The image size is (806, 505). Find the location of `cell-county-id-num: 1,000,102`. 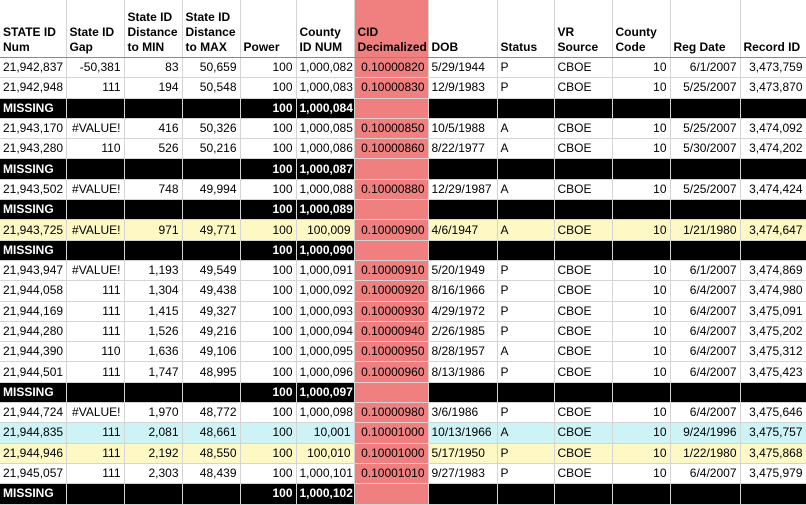

cell-county-id-num: 1,000,102 is located at coordinates (325, 494).